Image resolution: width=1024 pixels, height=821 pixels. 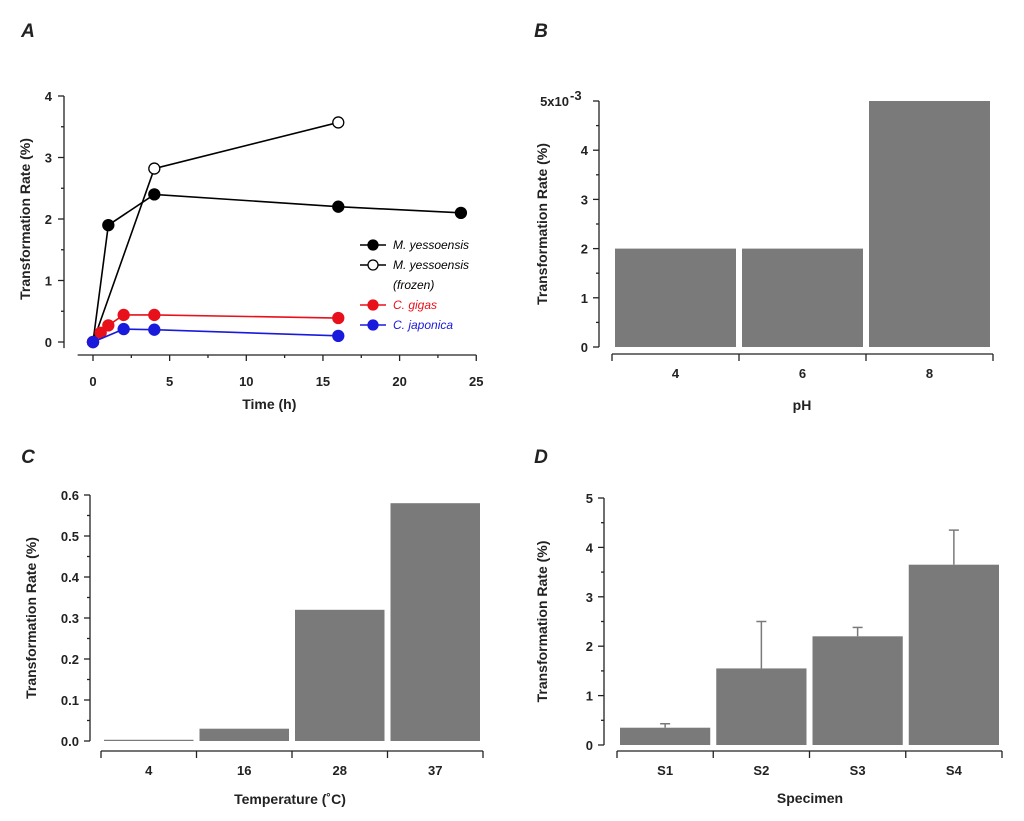 What do you see at coordinates (49, 96) in the screenshot?
I see `panel-a-y-tick-label: 4` at bounding box center [49, 96].